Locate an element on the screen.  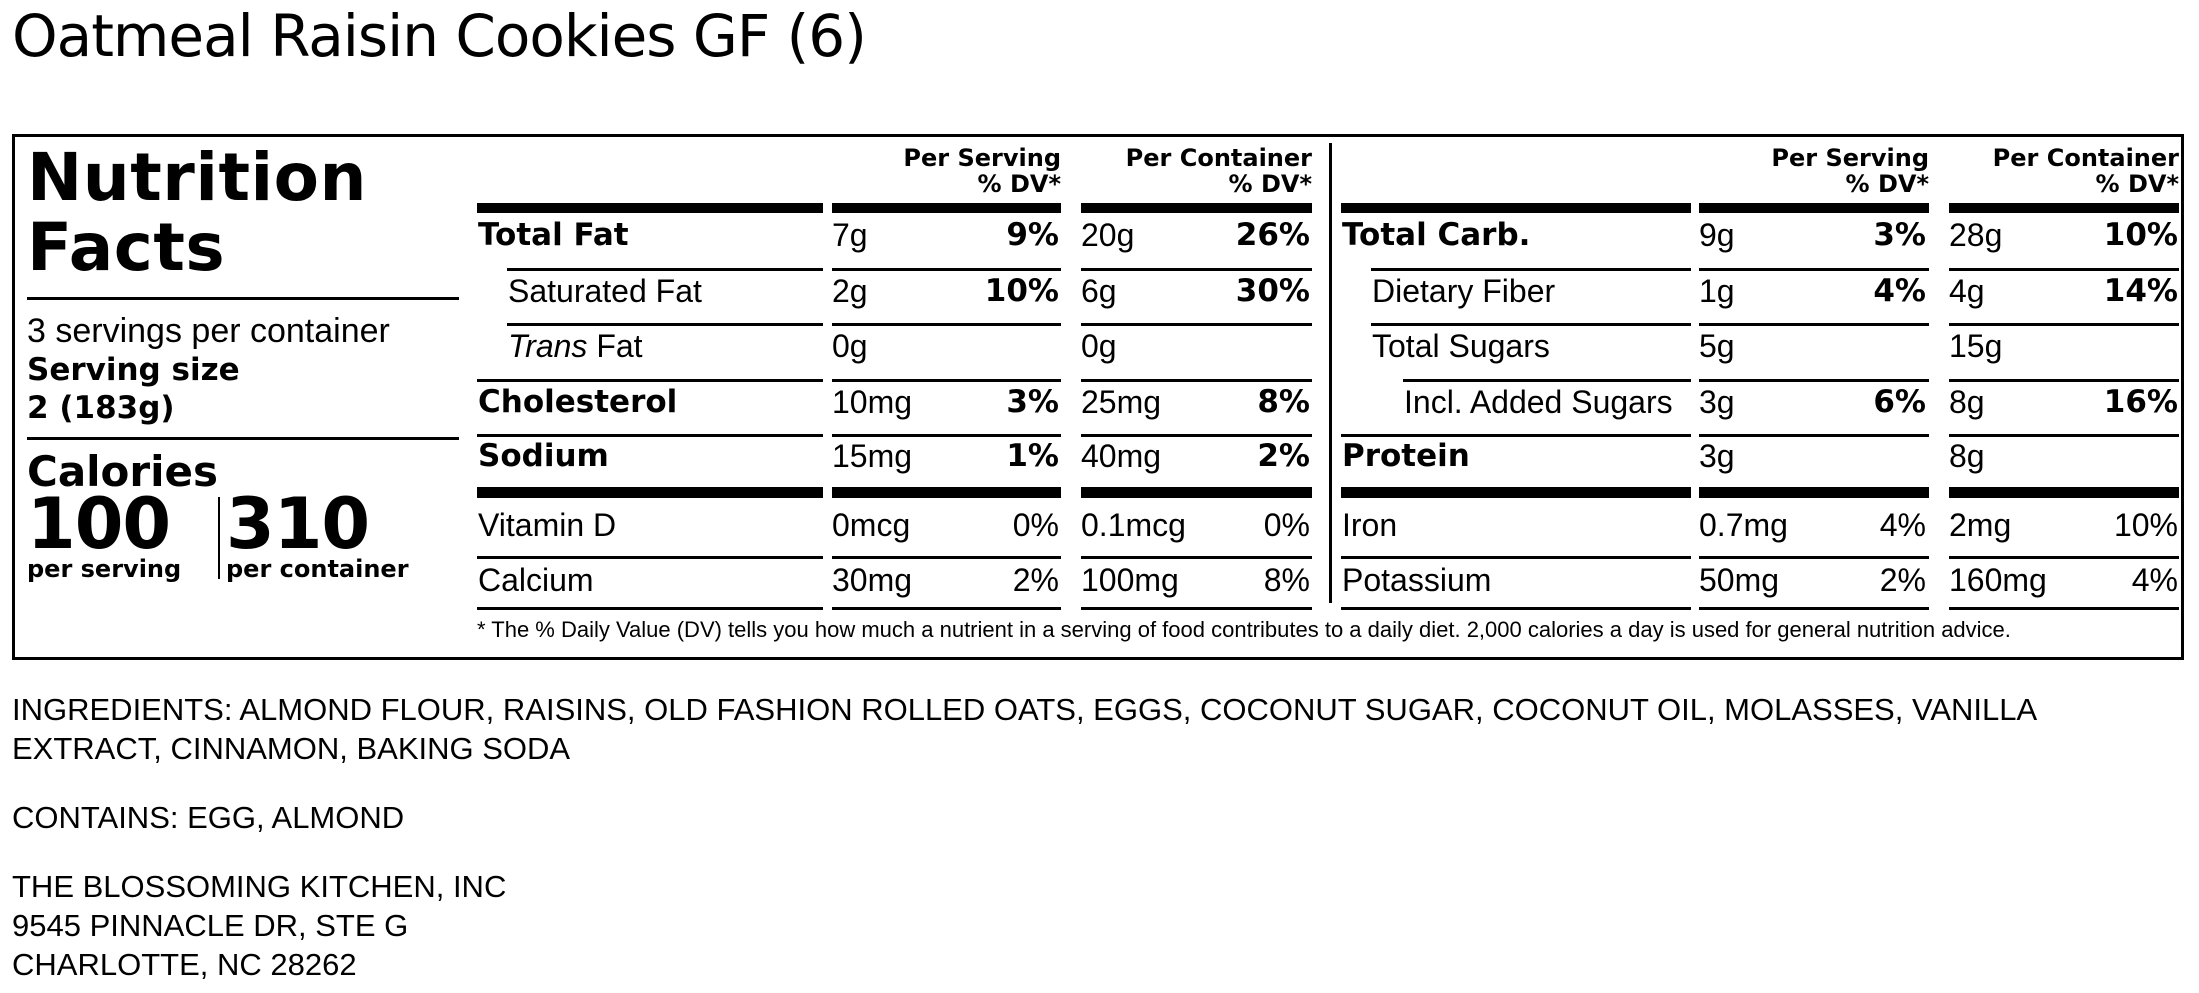
nutrient-name: Cholesterol is located at coordinates (577, 402).